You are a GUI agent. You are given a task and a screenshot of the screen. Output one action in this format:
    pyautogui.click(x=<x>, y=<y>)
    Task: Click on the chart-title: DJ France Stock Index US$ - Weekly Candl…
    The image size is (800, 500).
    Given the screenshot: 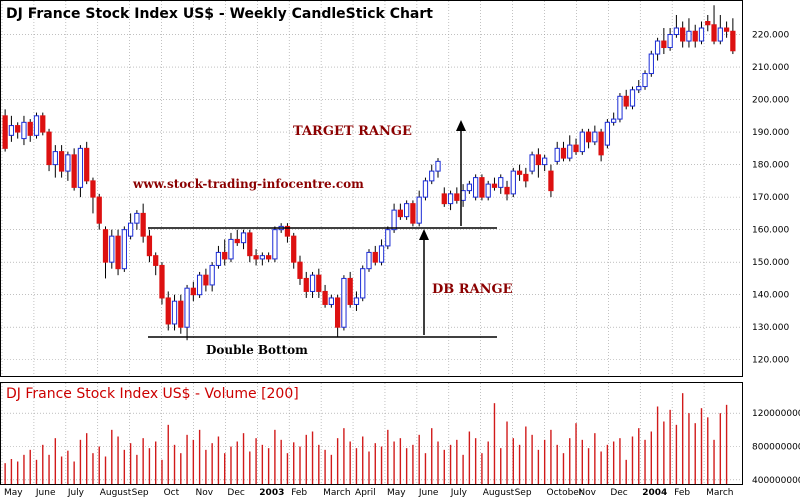 What is the action you would take?
    pyautogui.click(x=219, y=14)
    